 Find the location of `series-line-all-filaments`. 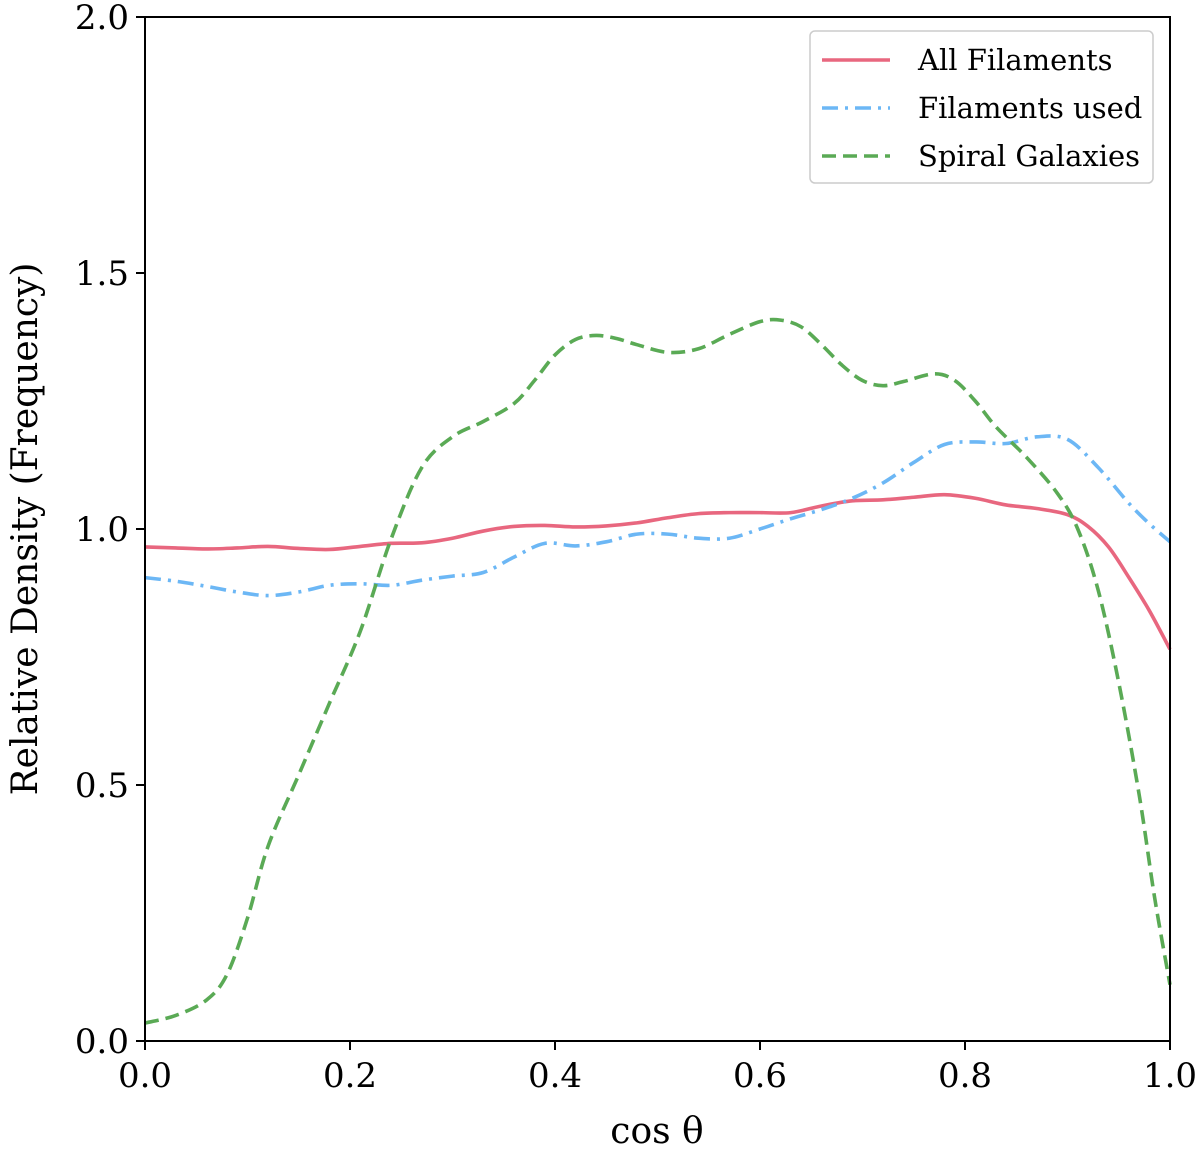

series-line-all-filaments is located at coordinates (658, 571).